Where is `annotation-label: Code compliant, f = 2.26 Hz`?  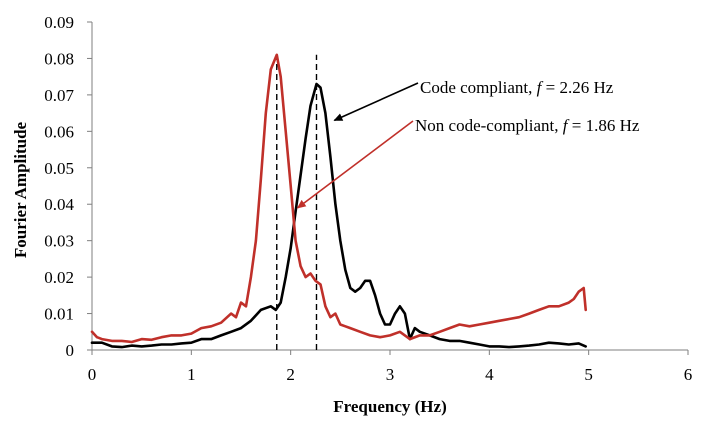
annotation-label: Code compliant, f = 2.26 Hz is located at coordinates (517, 87).